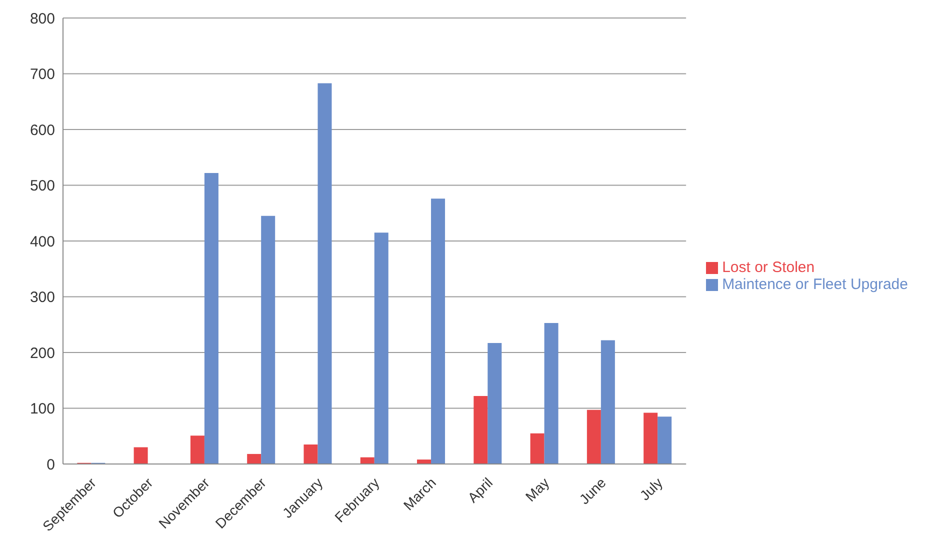 Image resolution: width=936 pixels, height=552 pixels. What do you see at coordinates (768, 267) in the screenshot?
I see `legend-label: Lost or Stolen` at bounding box center [768, 267].